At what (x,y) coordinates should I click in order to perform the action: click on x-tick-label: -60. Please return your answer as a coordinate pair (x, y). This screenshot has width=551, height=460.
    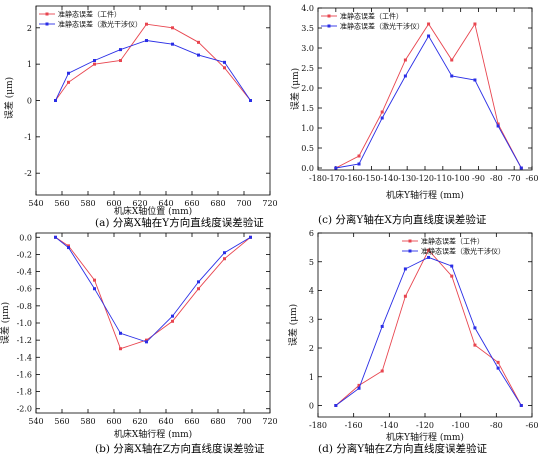
    Looking at the image, I should click on (532, 178).